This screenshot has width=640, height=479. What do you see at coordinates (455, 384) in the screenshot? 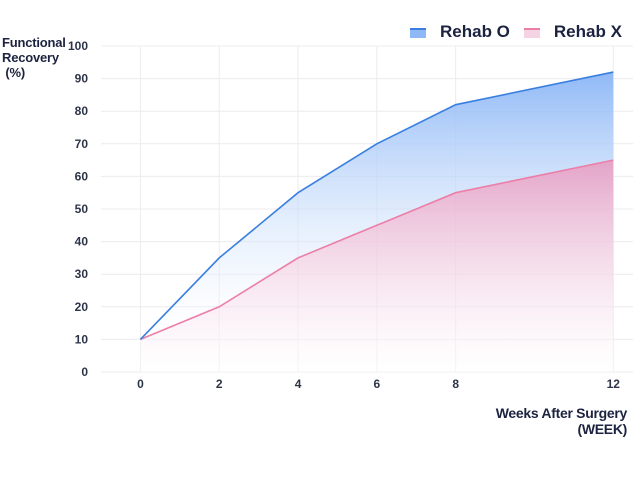
I see `x-tick-label: 8` at bounding box center [455, 384].